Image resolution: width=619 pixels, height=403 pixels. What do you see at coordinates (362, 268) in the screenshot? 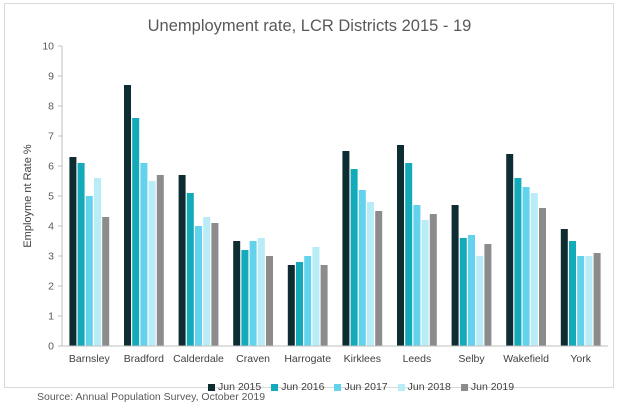
I see `bar-kirklees-jun-2017` at bounding box center [362, 268].